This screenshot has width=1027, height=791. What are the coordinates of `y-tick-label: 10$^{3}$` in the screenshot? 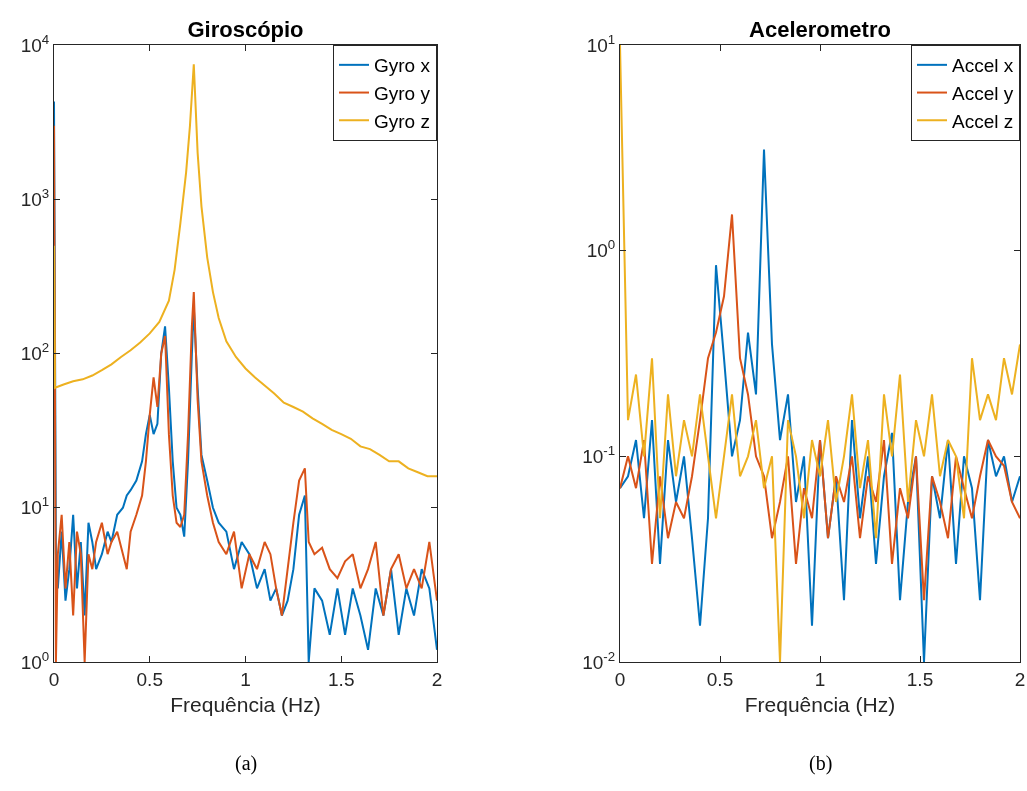 It's located at (35, 197).